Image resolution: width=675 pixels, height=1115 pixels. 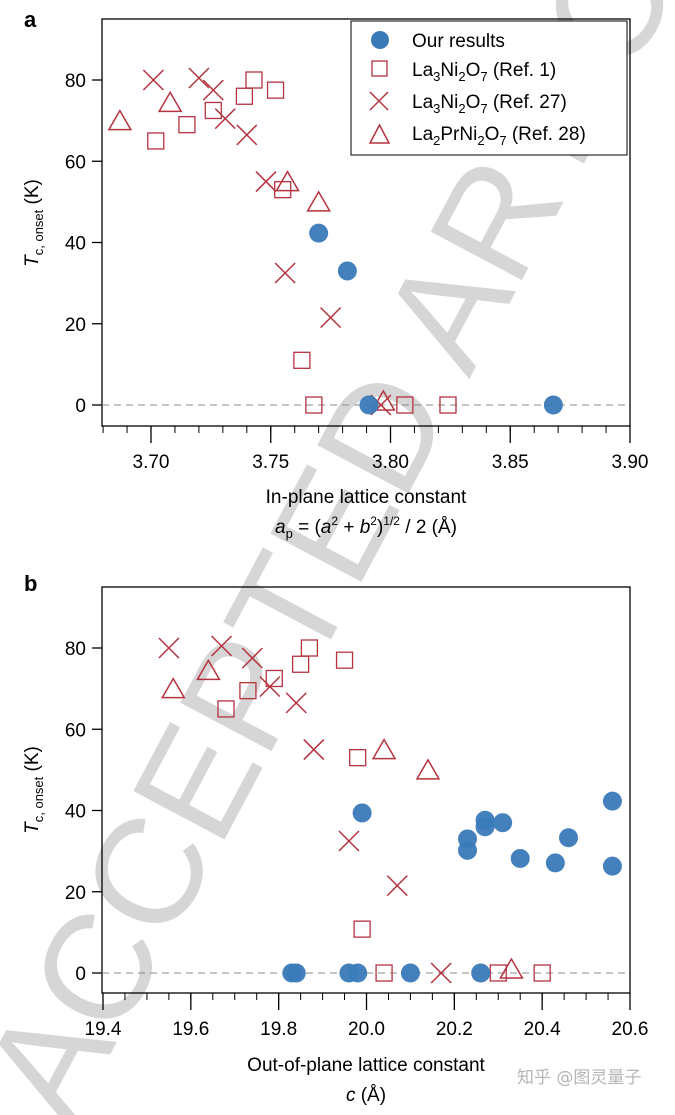 What do you see at coordinates (379, 101) in the screenshot?
I see `legend-cross-icon` at bounding box center [379, 101].